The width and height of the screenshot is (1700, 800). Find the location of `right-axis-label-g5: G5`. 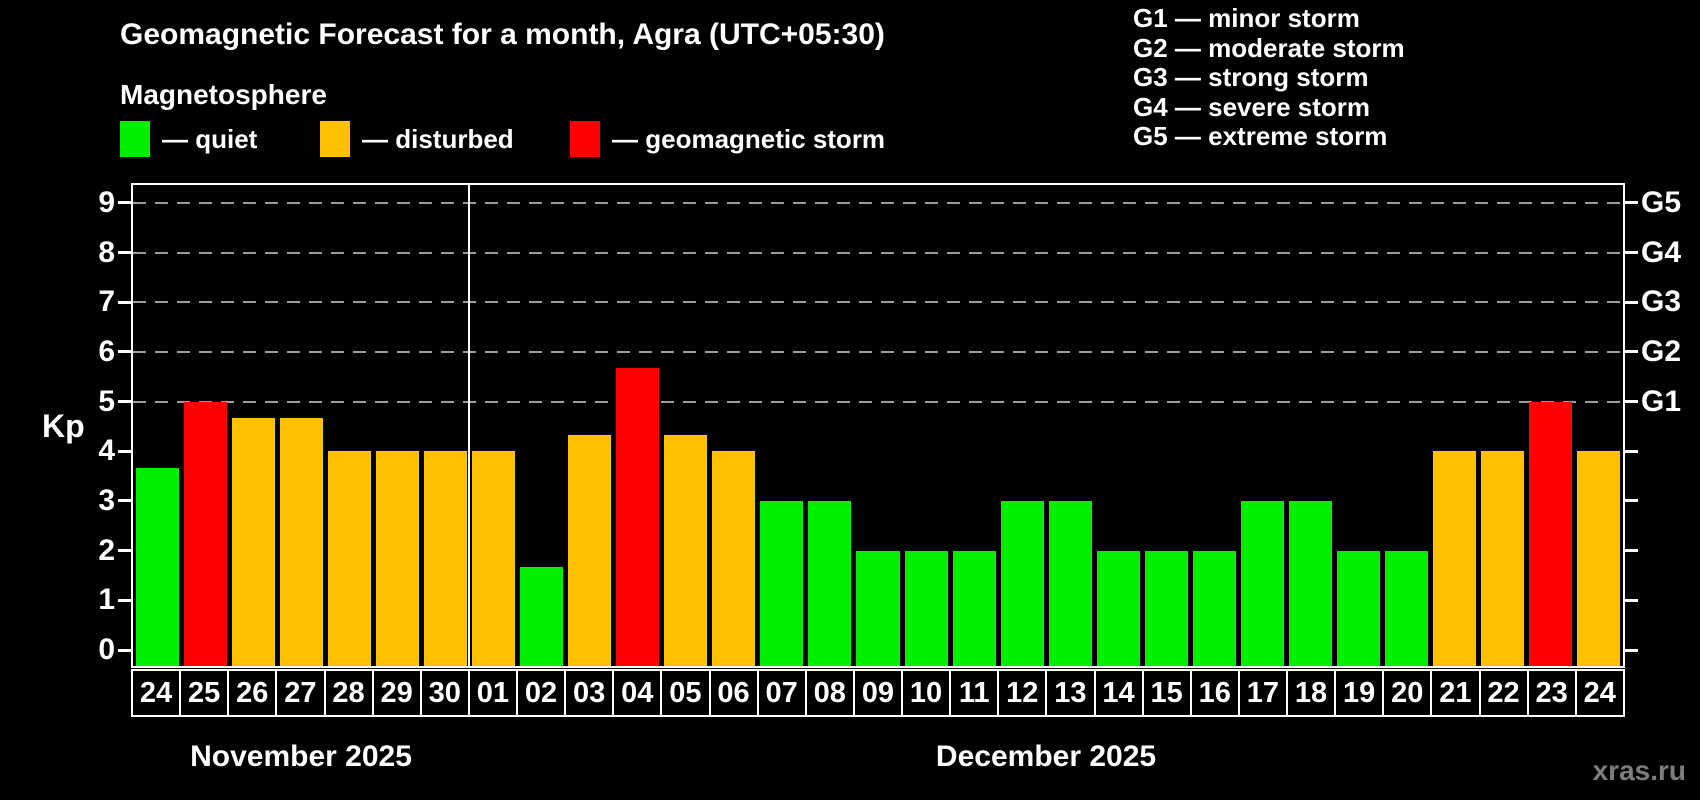

right-axis-label-g5: G5 is located at coordinates (1661, 202).